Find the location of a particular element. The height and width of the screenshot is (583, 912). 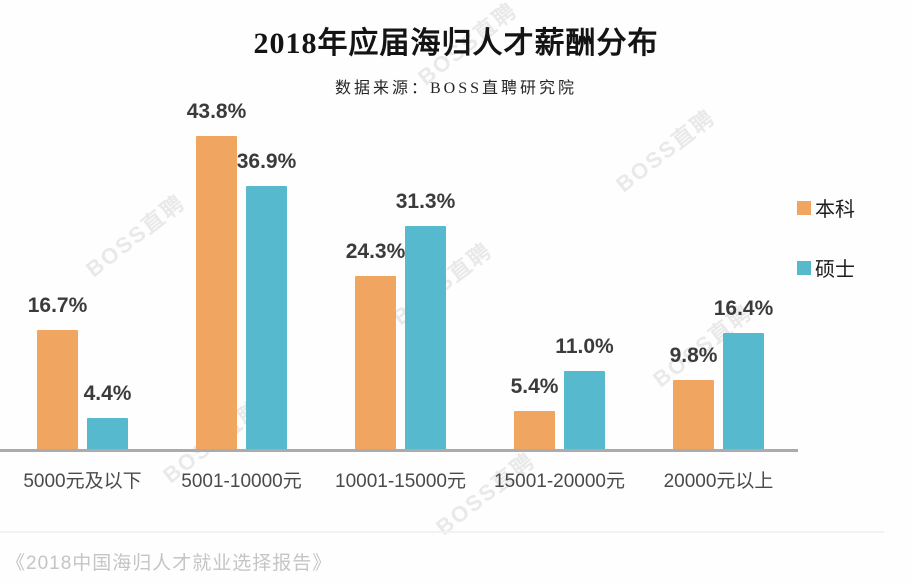

bar-group-2: 43.8% 36.9% is located at coordinates (241, 225).